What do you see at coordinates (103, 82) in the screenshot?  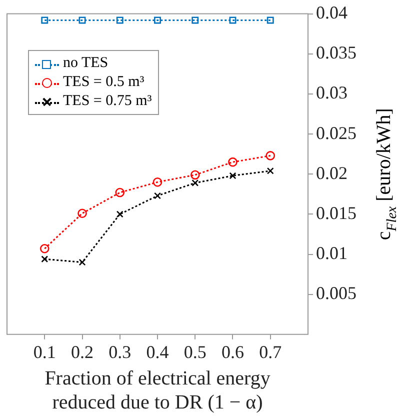 I see `legend-label: TES = 0.5 m³` at bounding box center [103, 82].